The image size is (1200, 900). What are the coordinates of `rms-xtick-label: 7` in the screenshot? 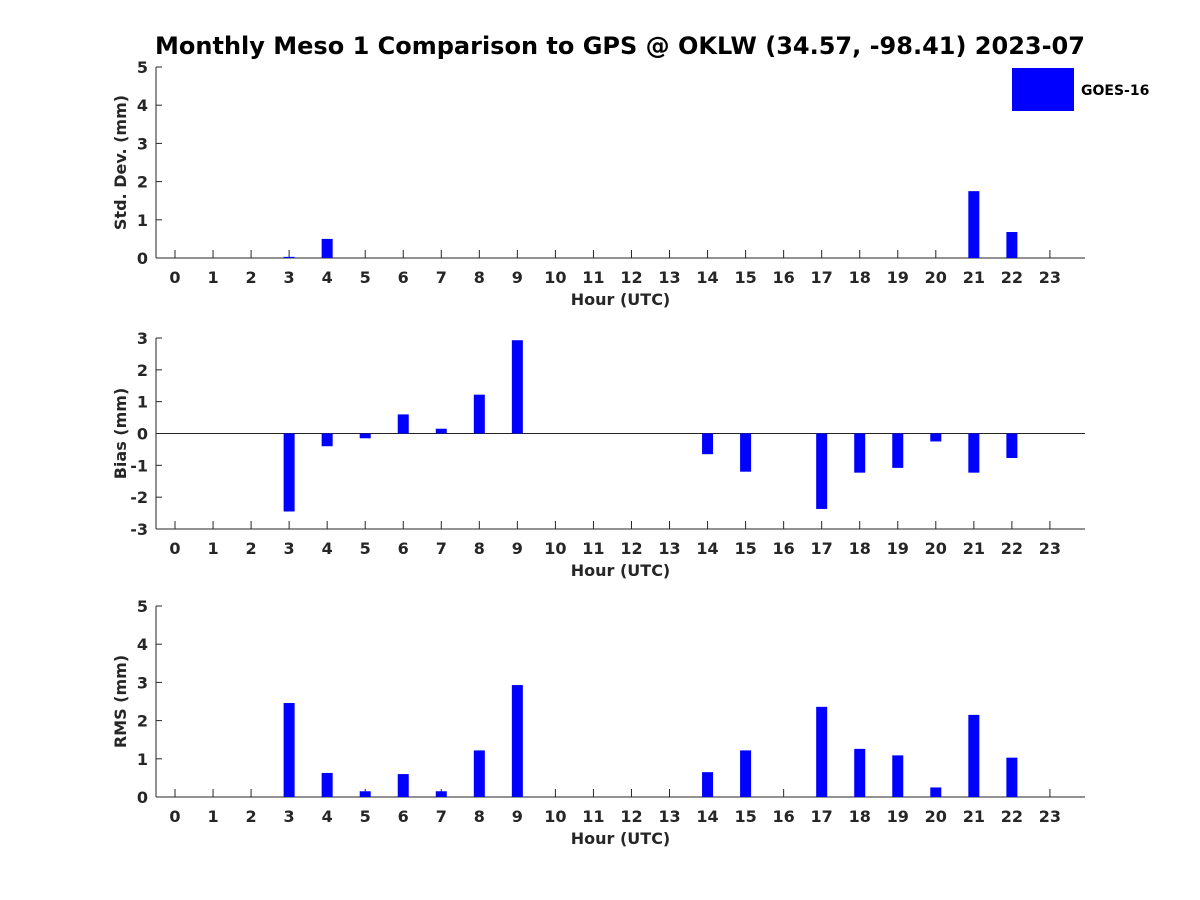 It's located at (441, 816).